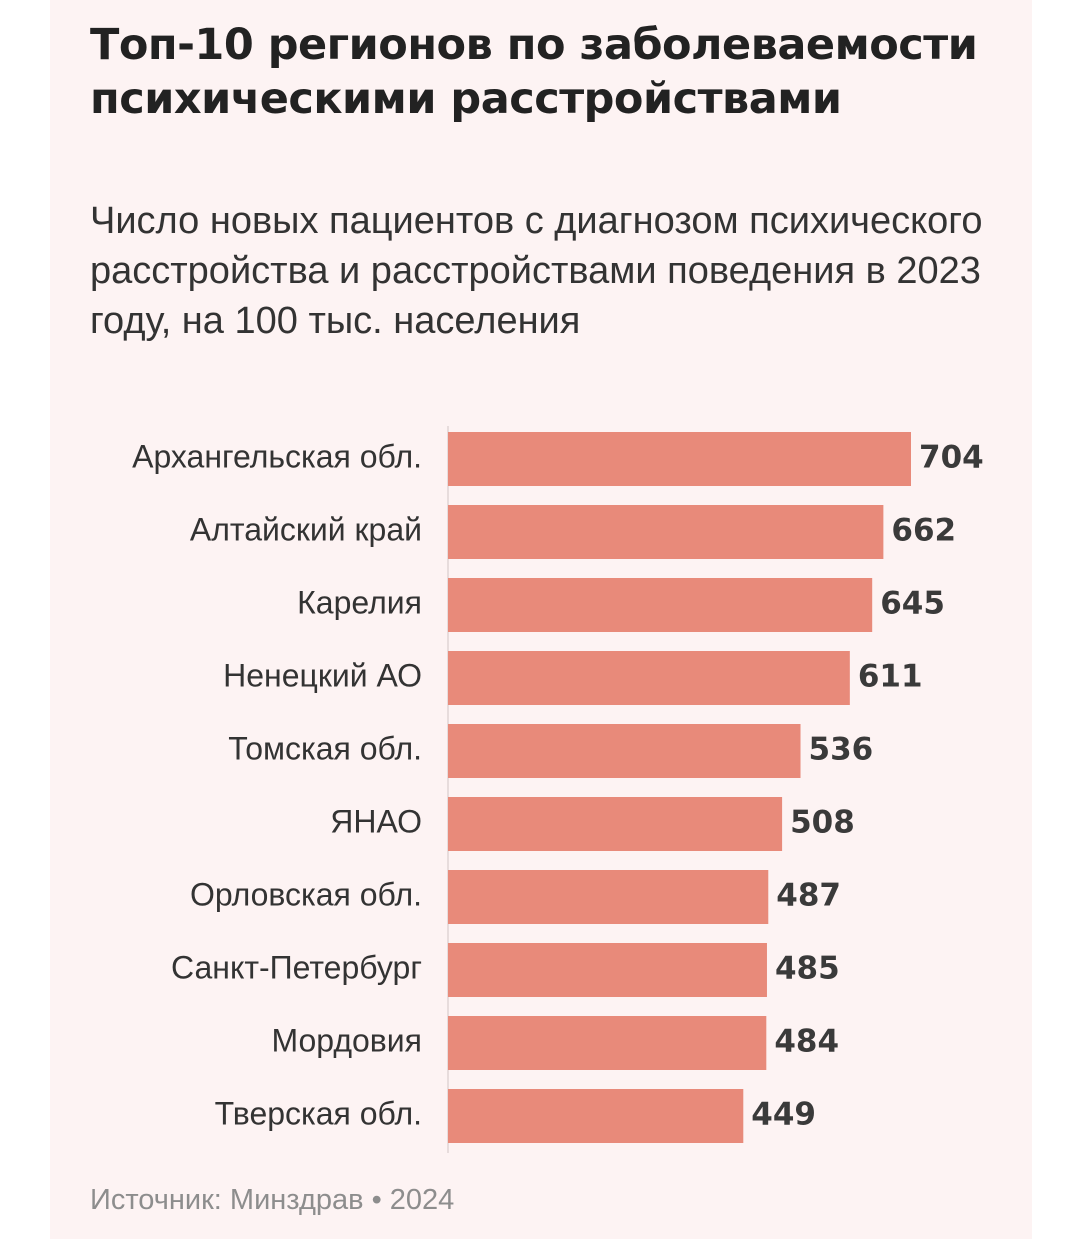 This screenshot has width=1080, height=1239. What do you see at coordinates (277, 456) in the screenshot?
I see `category-label: Архангельская обл.` at bounding box center [277, 456].